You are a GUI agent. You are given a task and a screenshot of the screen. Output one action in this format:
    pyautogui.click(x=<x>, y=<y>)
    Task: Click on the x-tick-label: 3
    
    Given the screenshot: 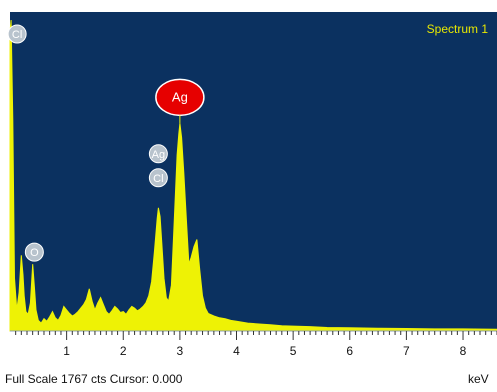 What is the action you would take?
    pyautogui.click(x=180, y=351)
    